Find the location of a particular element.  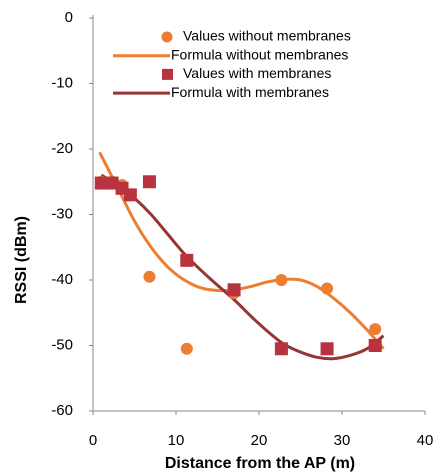

x-tick-label: 40 is located at coordinates (425, 440).